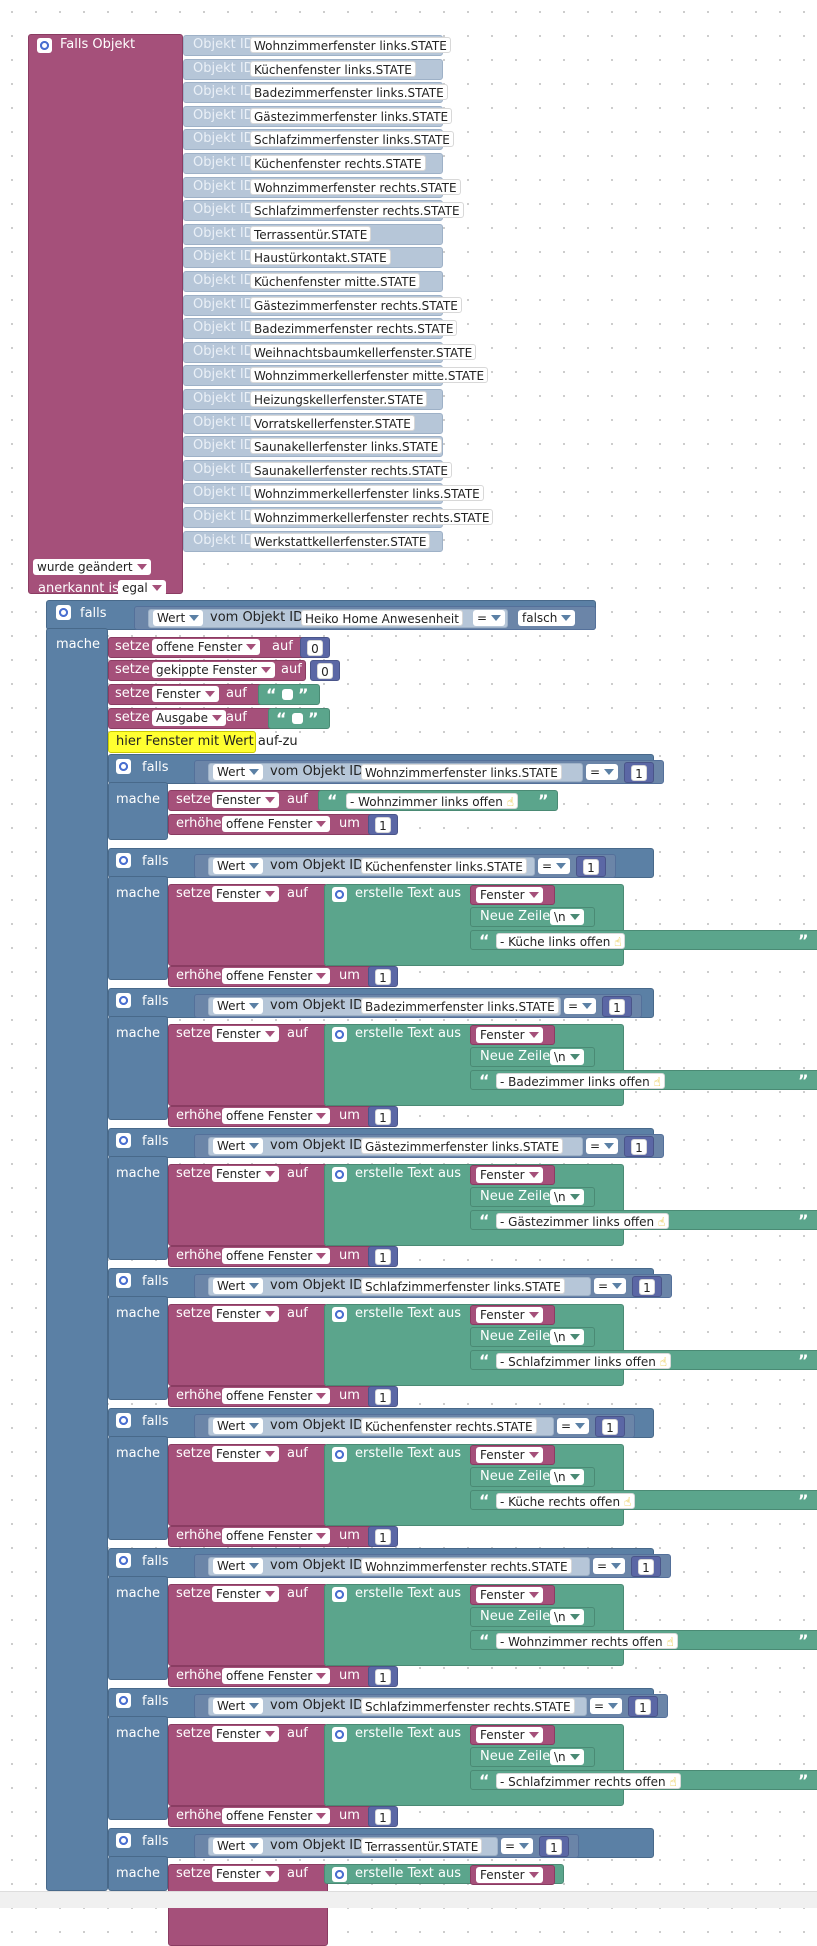 This screenshot has width=817, height=1946. Describe the element at coordinates (583, 1221) in the screenshot. I see `text-field: - Gästezimmer links offen ☝` at that location.